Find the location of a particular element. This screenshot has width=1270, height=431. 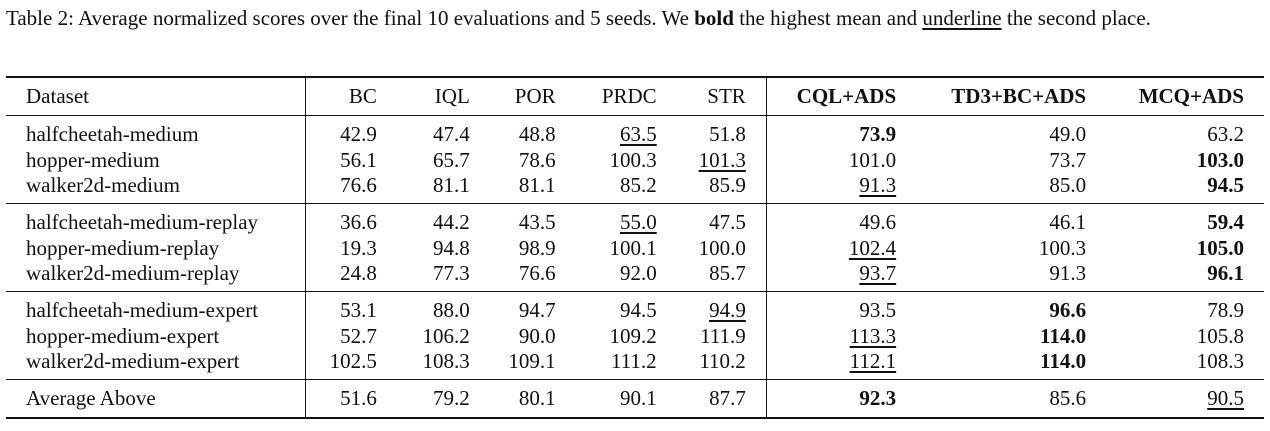

score-value: 65.7 is located at coordinates (451, 159).